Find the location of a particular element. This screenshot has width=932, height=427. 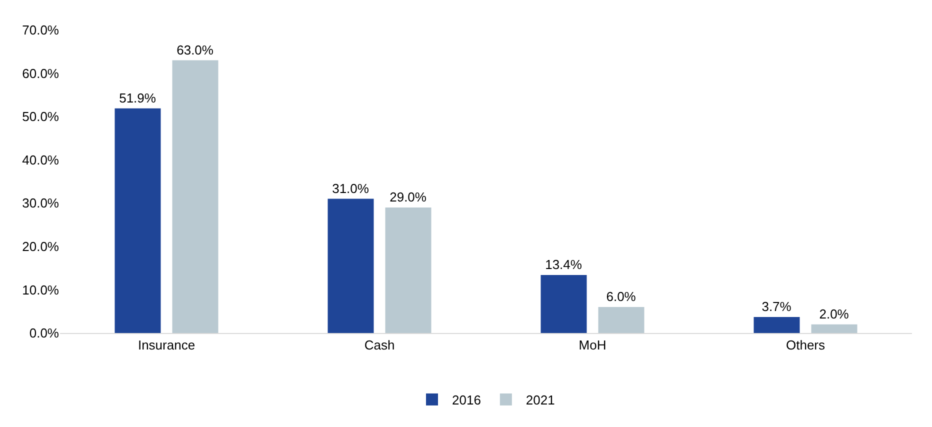

y-tick-label: 20.0% is located at coordinates (41, 246).